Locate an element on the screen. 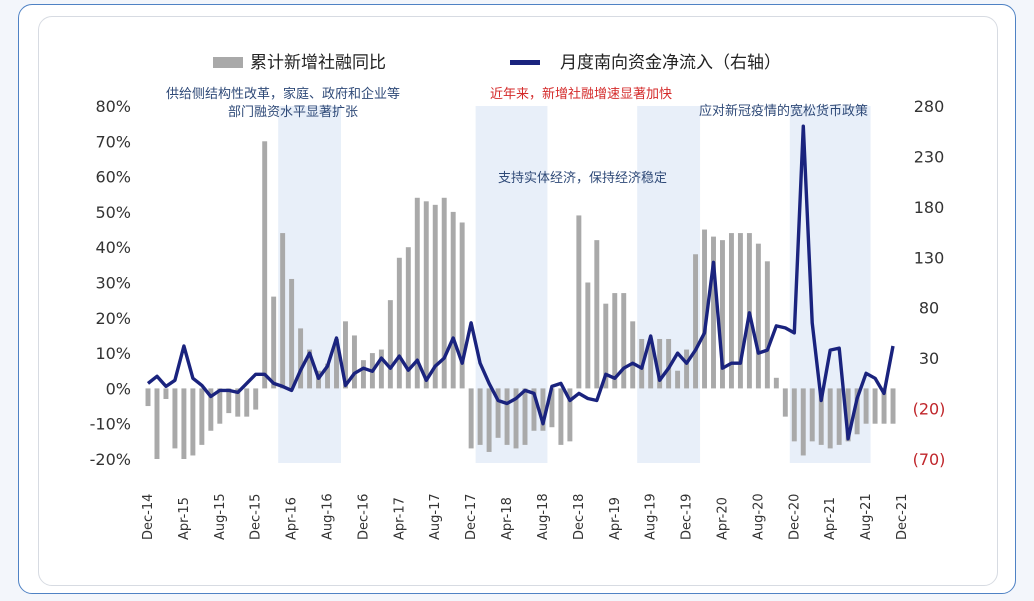  left-tick-label: 70% is located at coordinates (113, 141).